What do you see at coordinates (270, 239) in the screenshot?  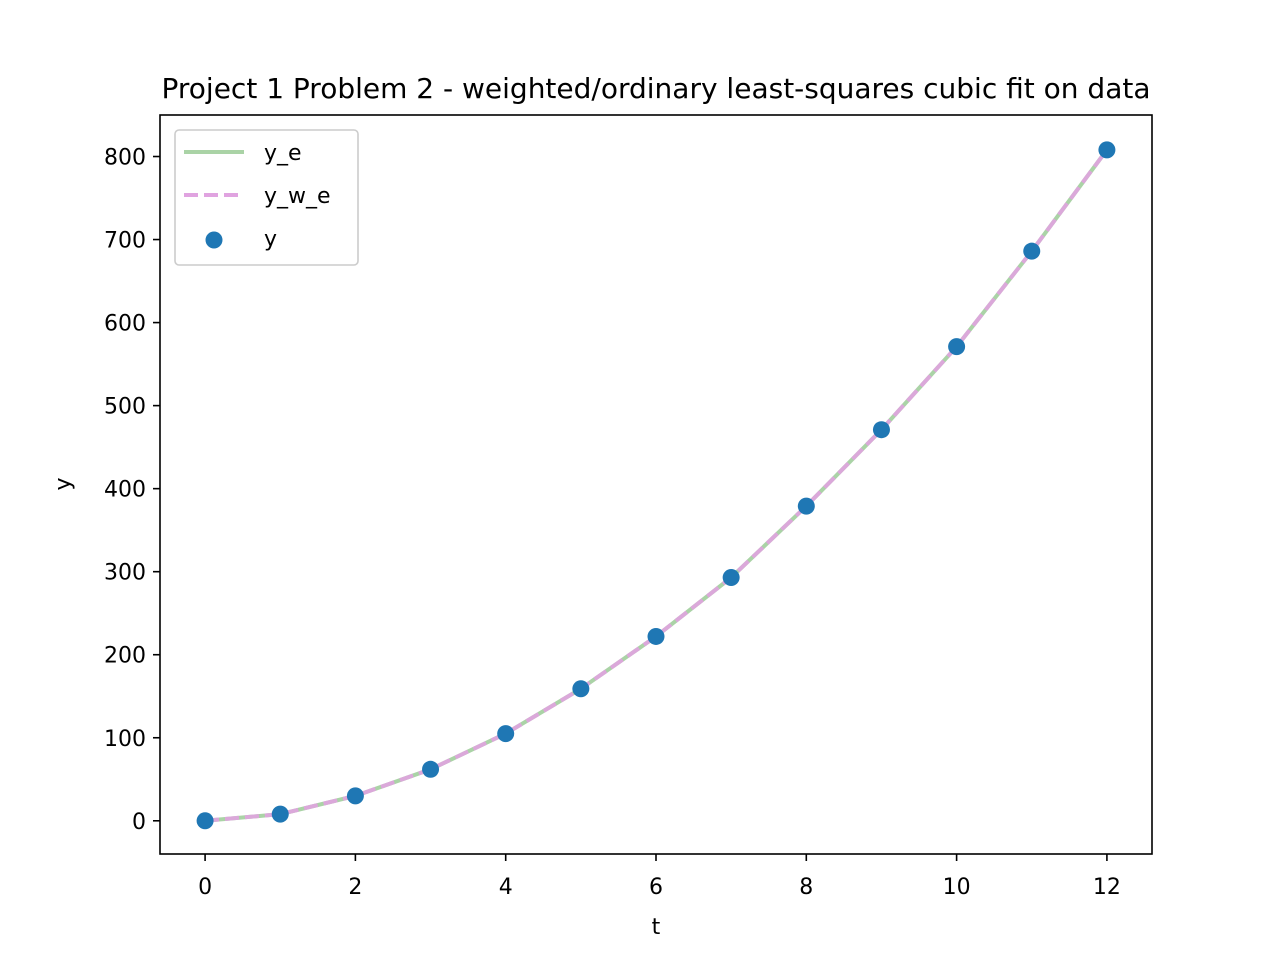 I see `legend-label-y: y` at bounding box center [270, 239].